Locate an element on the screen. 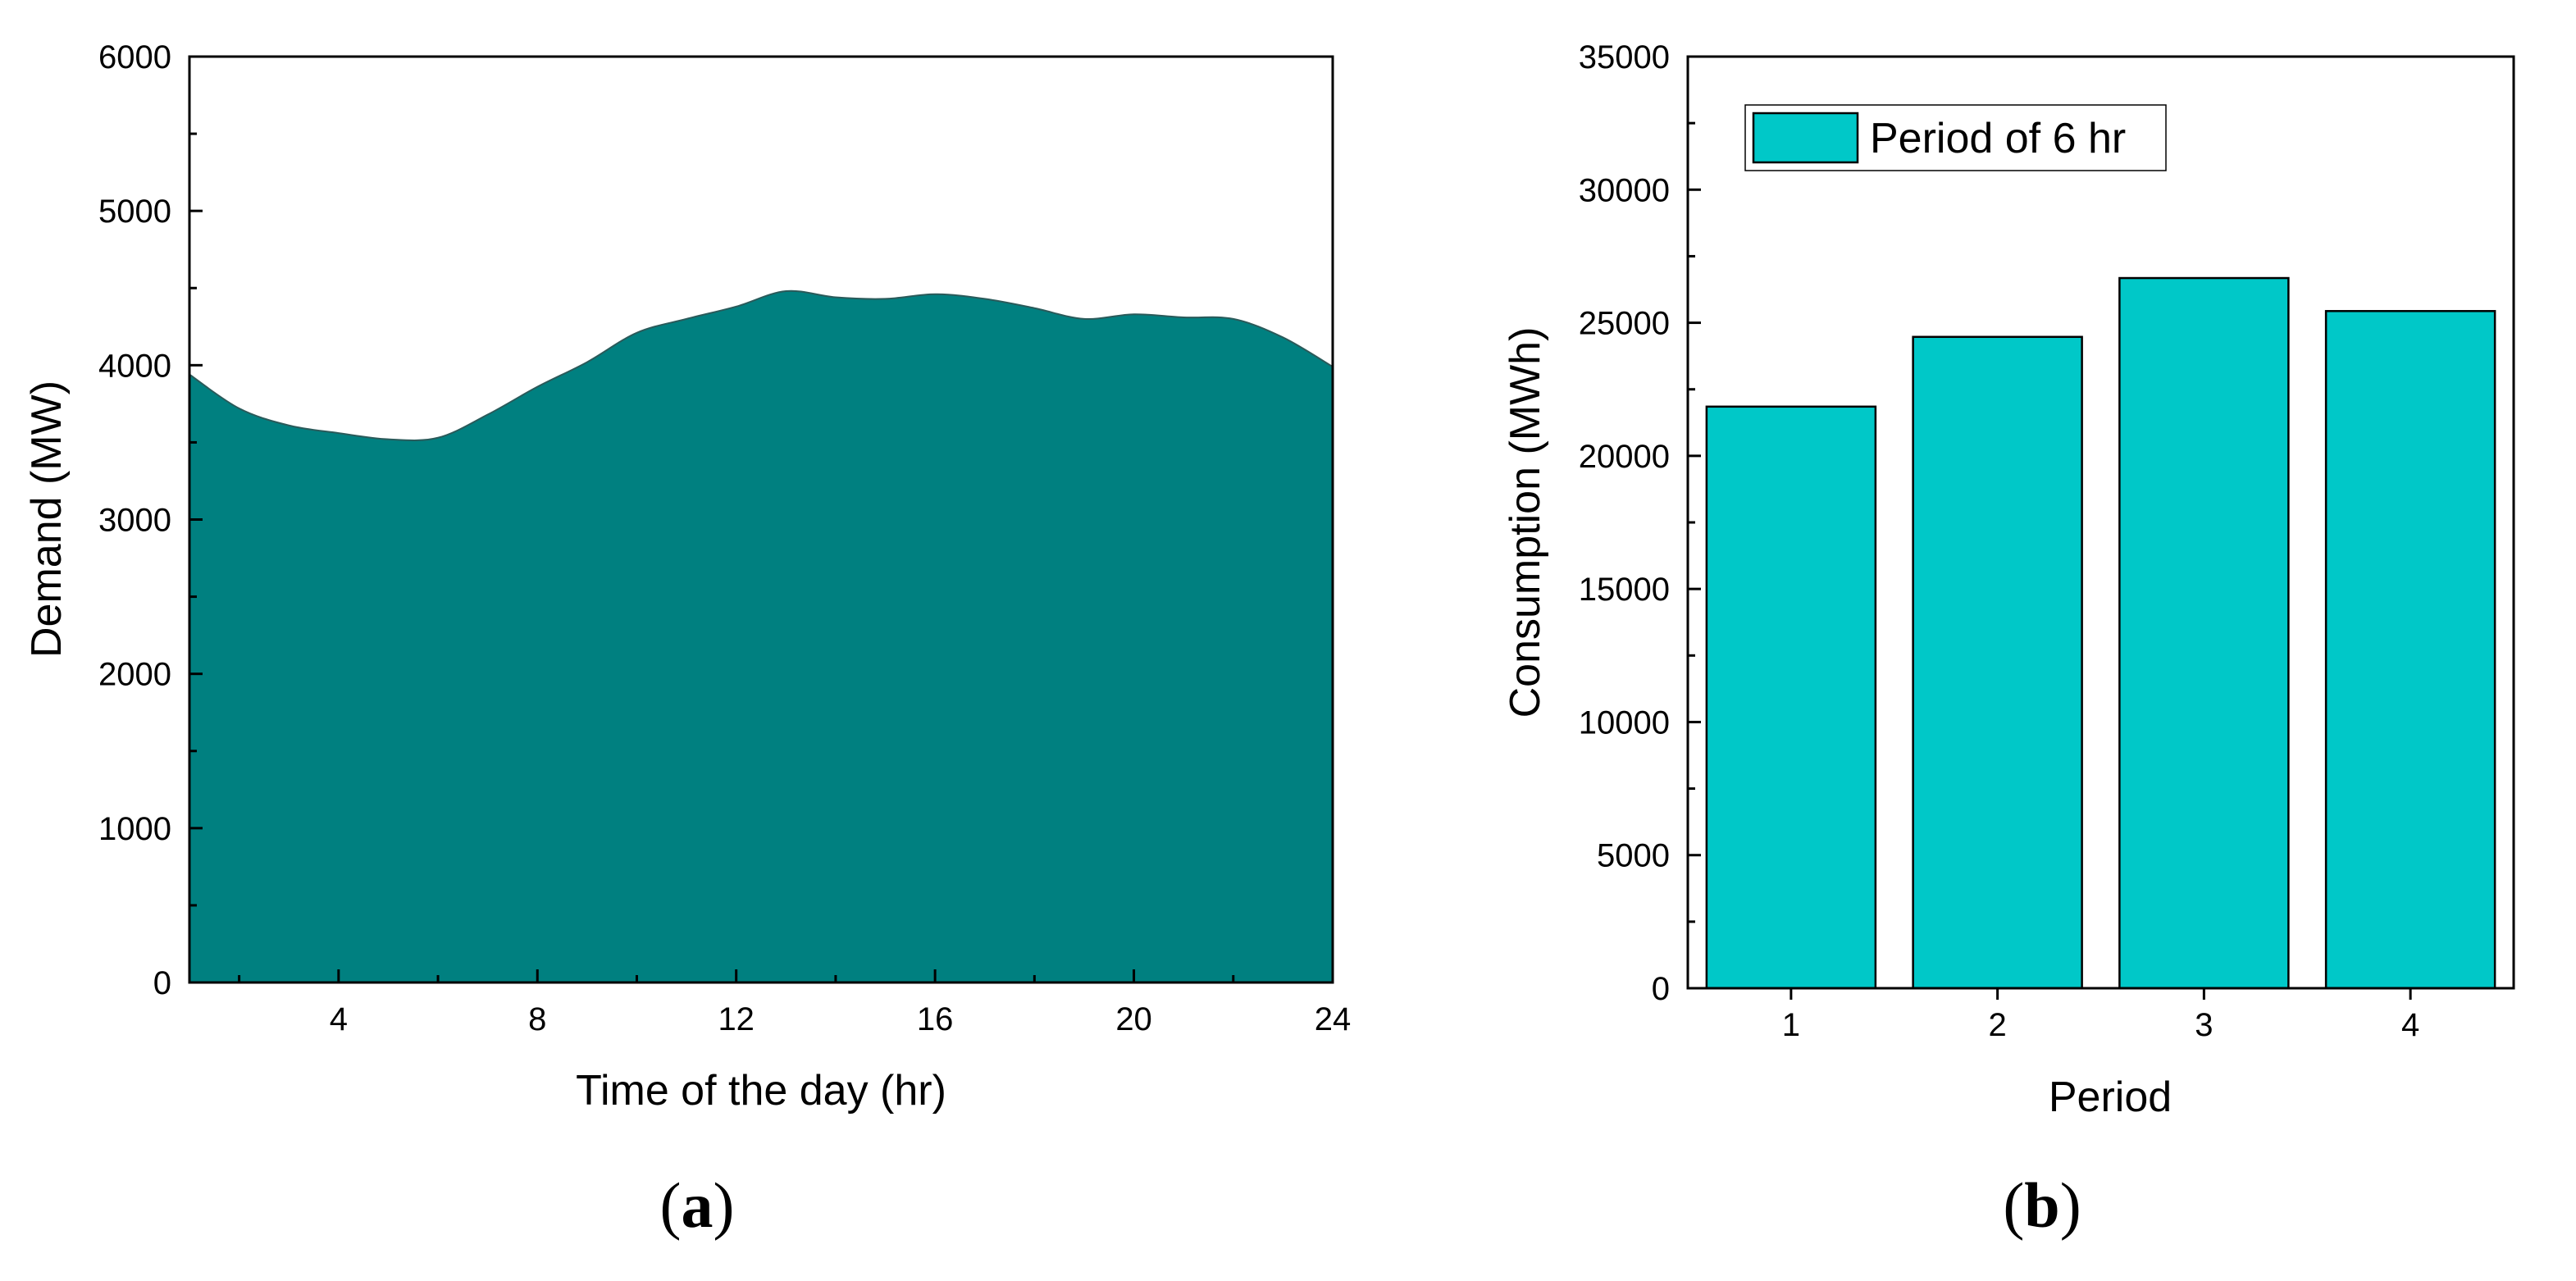 This screenshot has height=1281, width=2576. y-tick-label-b: 5000 is located at coordinates (1633, 856).